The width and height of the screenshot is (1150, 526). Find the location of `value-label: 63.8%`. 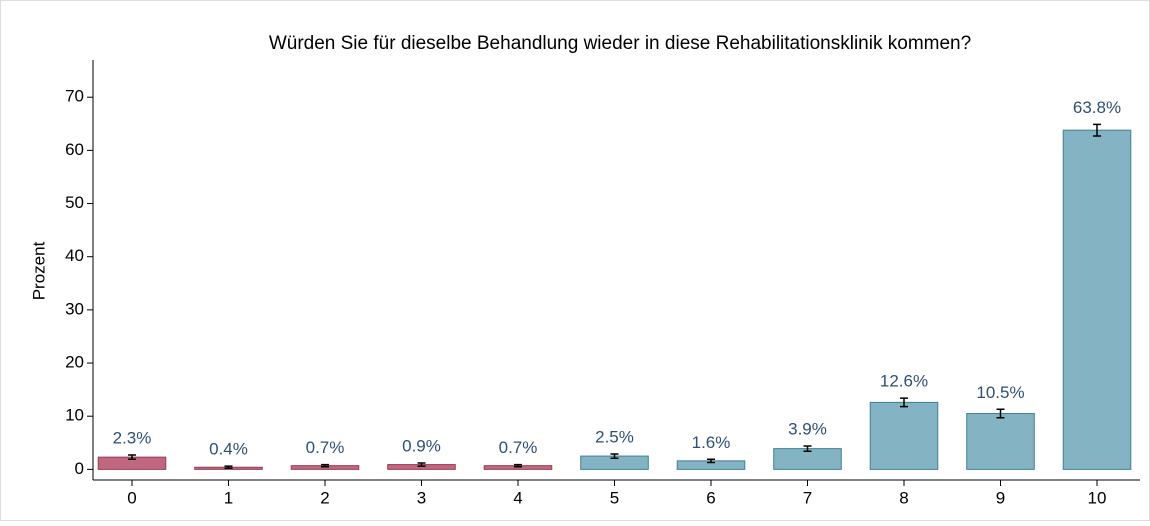

value-label: 63.8% is located at coordinates (1097, 107).